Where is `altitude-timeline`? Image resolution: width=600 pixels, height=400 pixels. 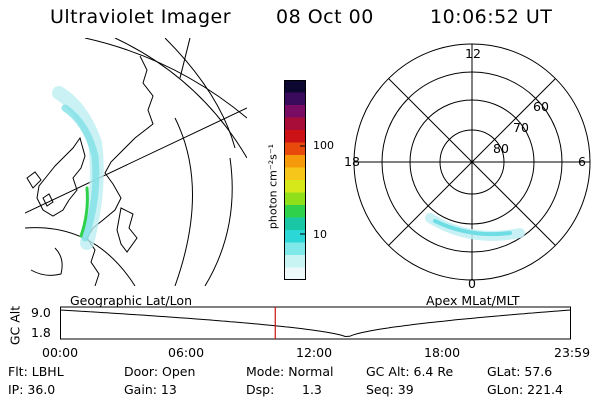 altitude-timeline is located at coordinates (316, 323).